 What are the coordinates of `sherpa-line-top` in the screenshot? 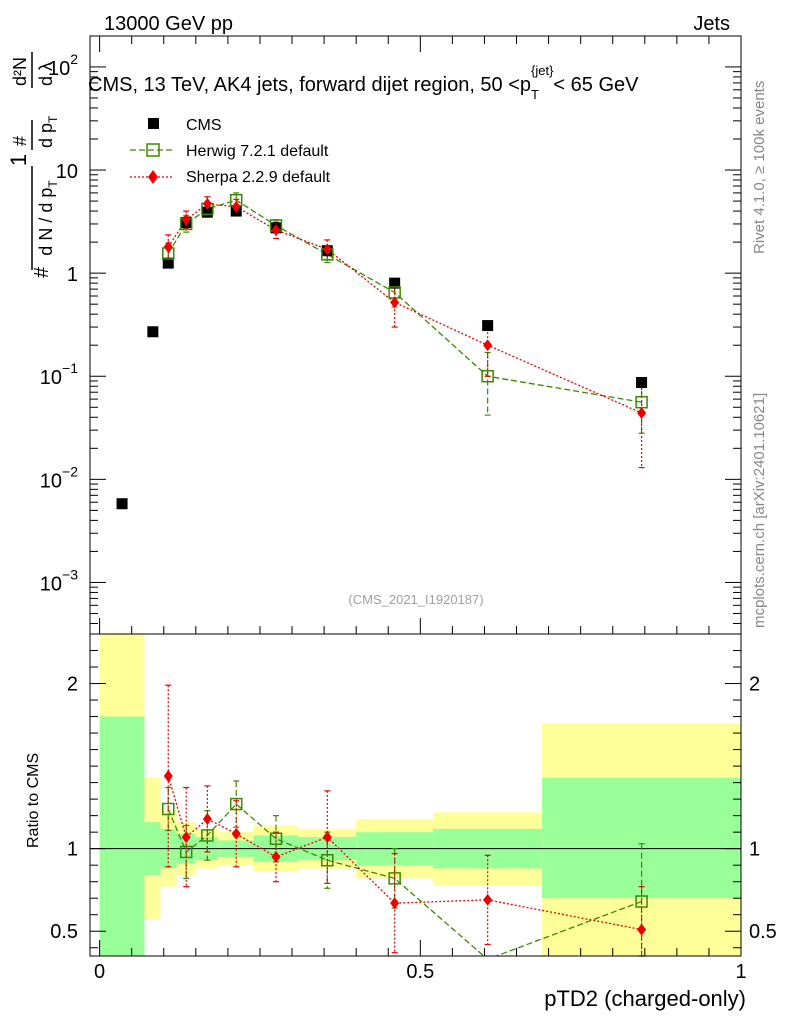 It's located at (404, 308).